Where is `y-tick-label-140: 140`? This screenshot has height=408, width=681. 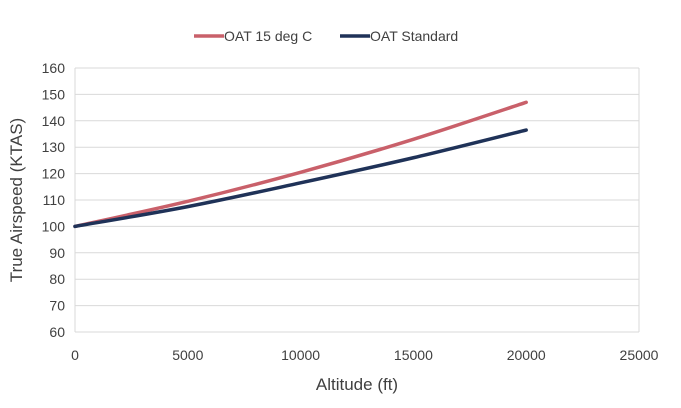 y-tick-label-140: 140 is located at coordinates (54, 121).